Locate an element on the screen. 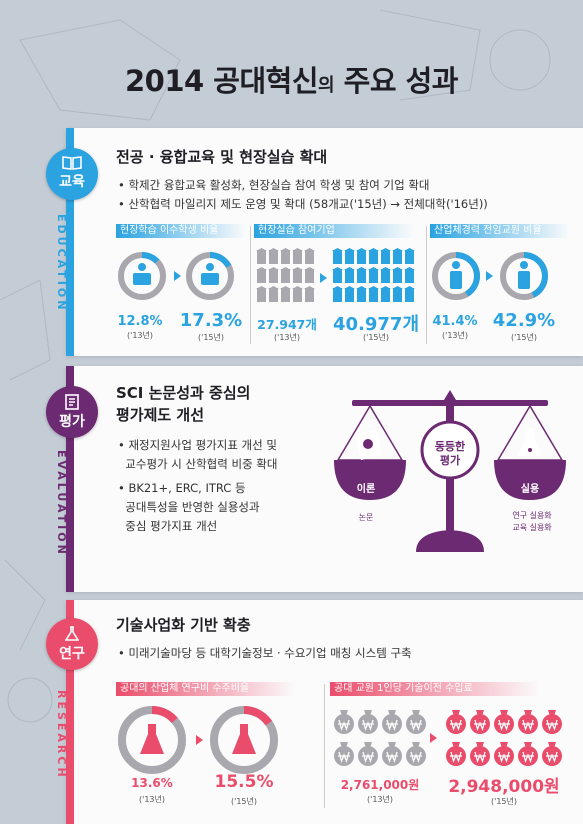  edu-stat2-label: 현장실습 참여기업 is located at coordinates (334, 231).